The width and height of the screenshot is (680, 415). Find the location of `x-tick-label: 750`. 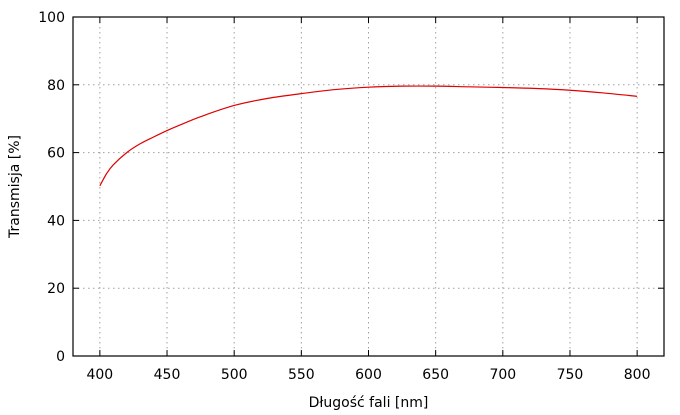

x-tick-label: 750 is located at coordinates (570, 375).